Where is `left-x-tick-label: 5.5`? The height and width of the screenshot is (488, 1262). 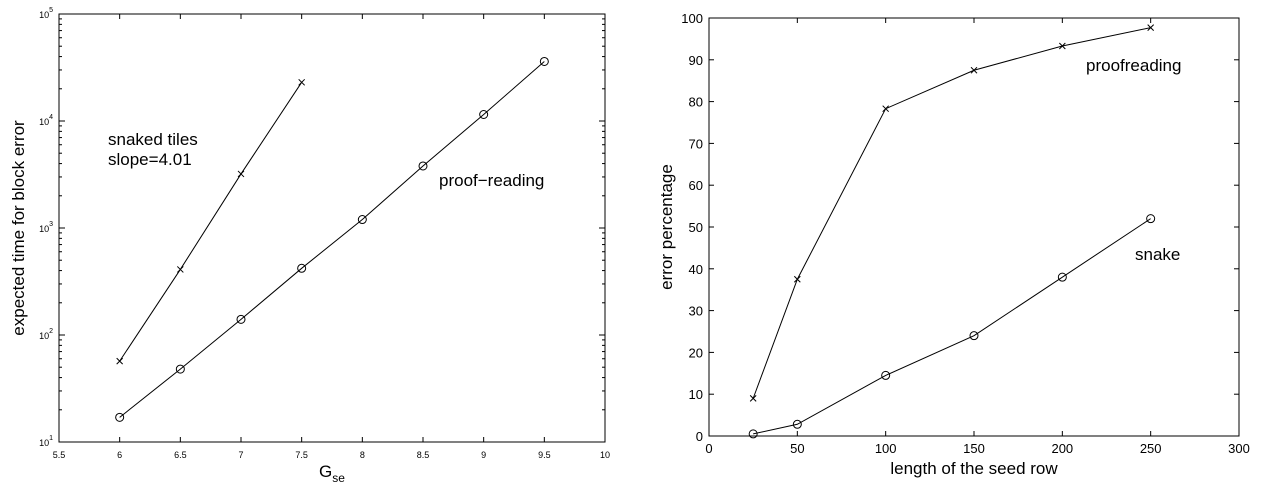
left-x-tick-label: 5.5 is located at coordinates (59, 455).